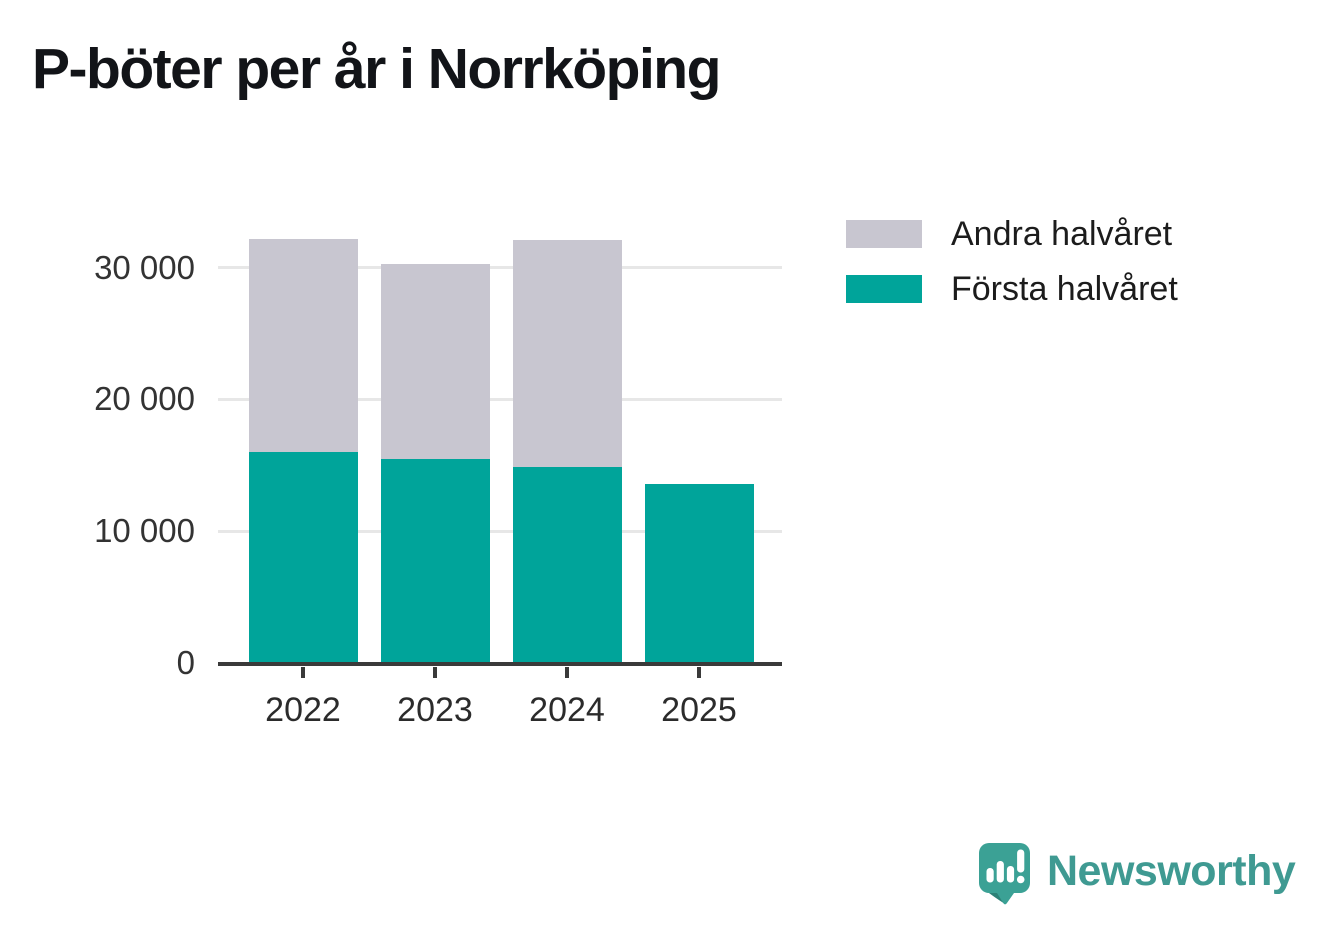 The image size is (1322, 939). I want to click on x-axis-line, so click(500, 664).